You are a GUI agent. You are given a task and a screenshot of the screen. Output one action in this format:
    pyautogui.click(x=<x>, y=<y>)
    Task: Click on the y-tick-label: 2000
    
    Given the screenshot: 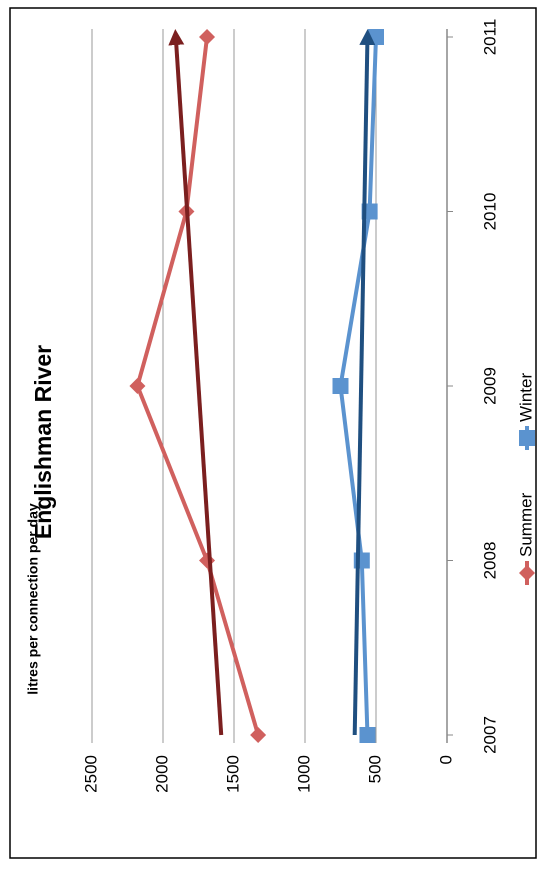 What is the action you would take?
    pyautogui.click(x=161, y=774)
    